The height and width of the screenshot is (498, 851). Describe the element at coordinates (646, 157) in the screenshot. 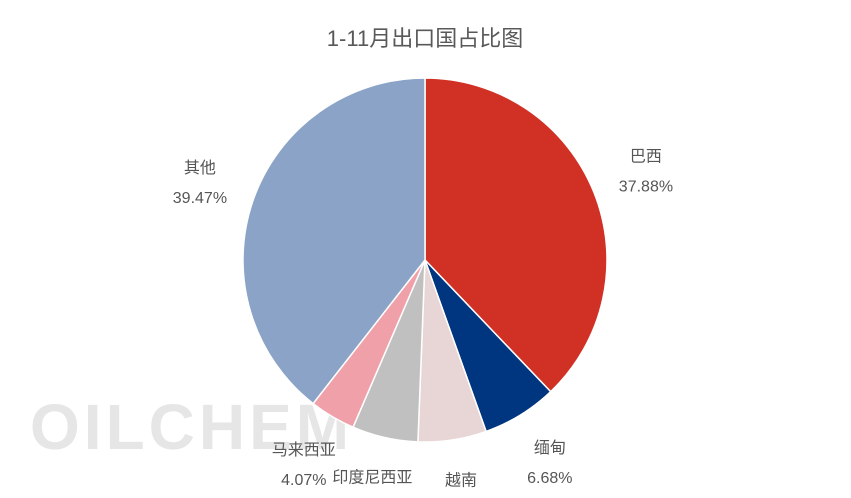

I see `slice-label: 巴西` at that location.